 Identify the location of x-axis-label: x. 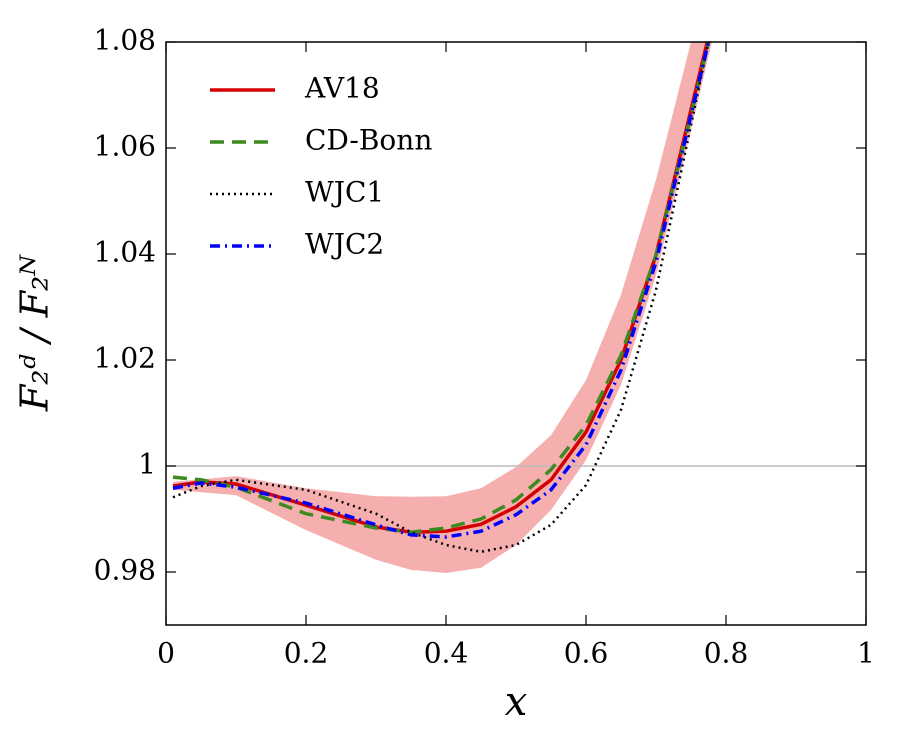
(516, 702).